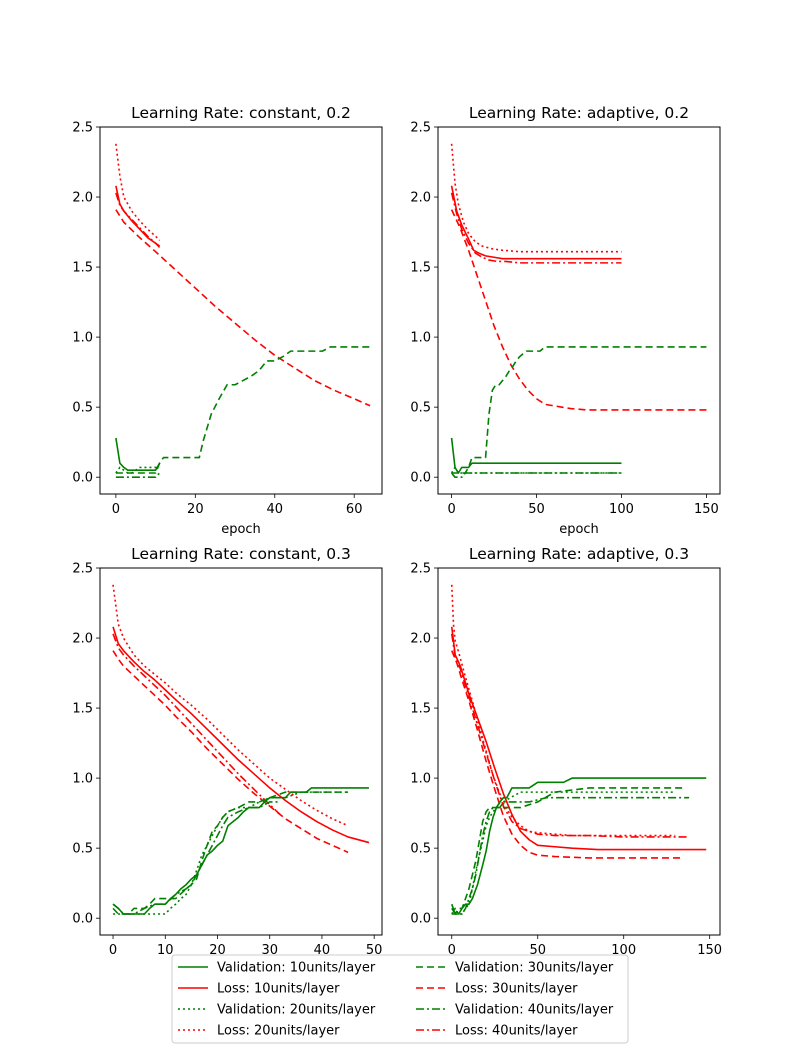 This screenshot has height=1050, width=800. Describe the element at coordinates (579, 113) in the screenshot. I see `chart-title: Learning Rate: adaptive, 0.2` at that location.